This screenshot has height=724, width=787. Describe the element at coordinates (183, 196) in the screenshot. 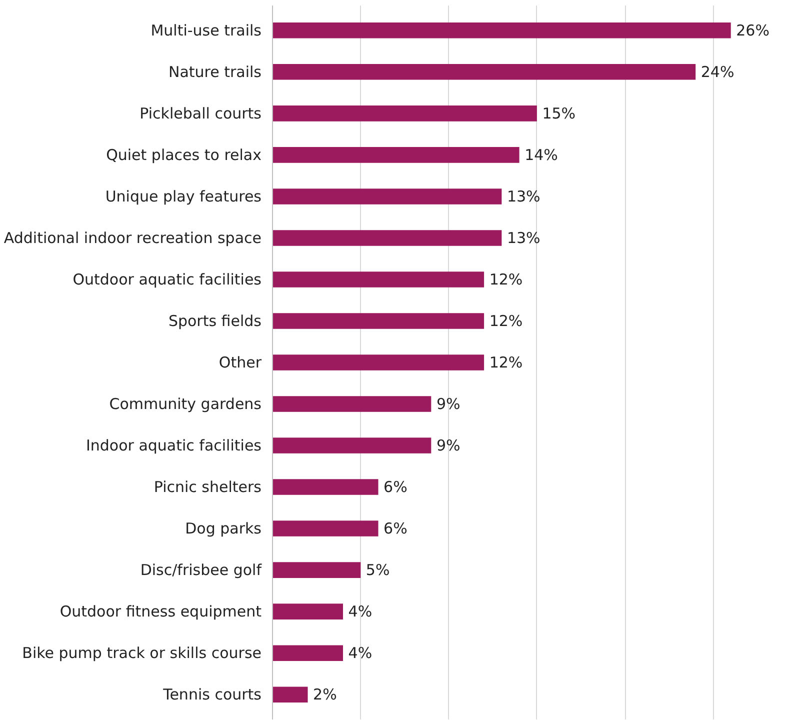

I see `y-tick-label: Unique play features` at that location.